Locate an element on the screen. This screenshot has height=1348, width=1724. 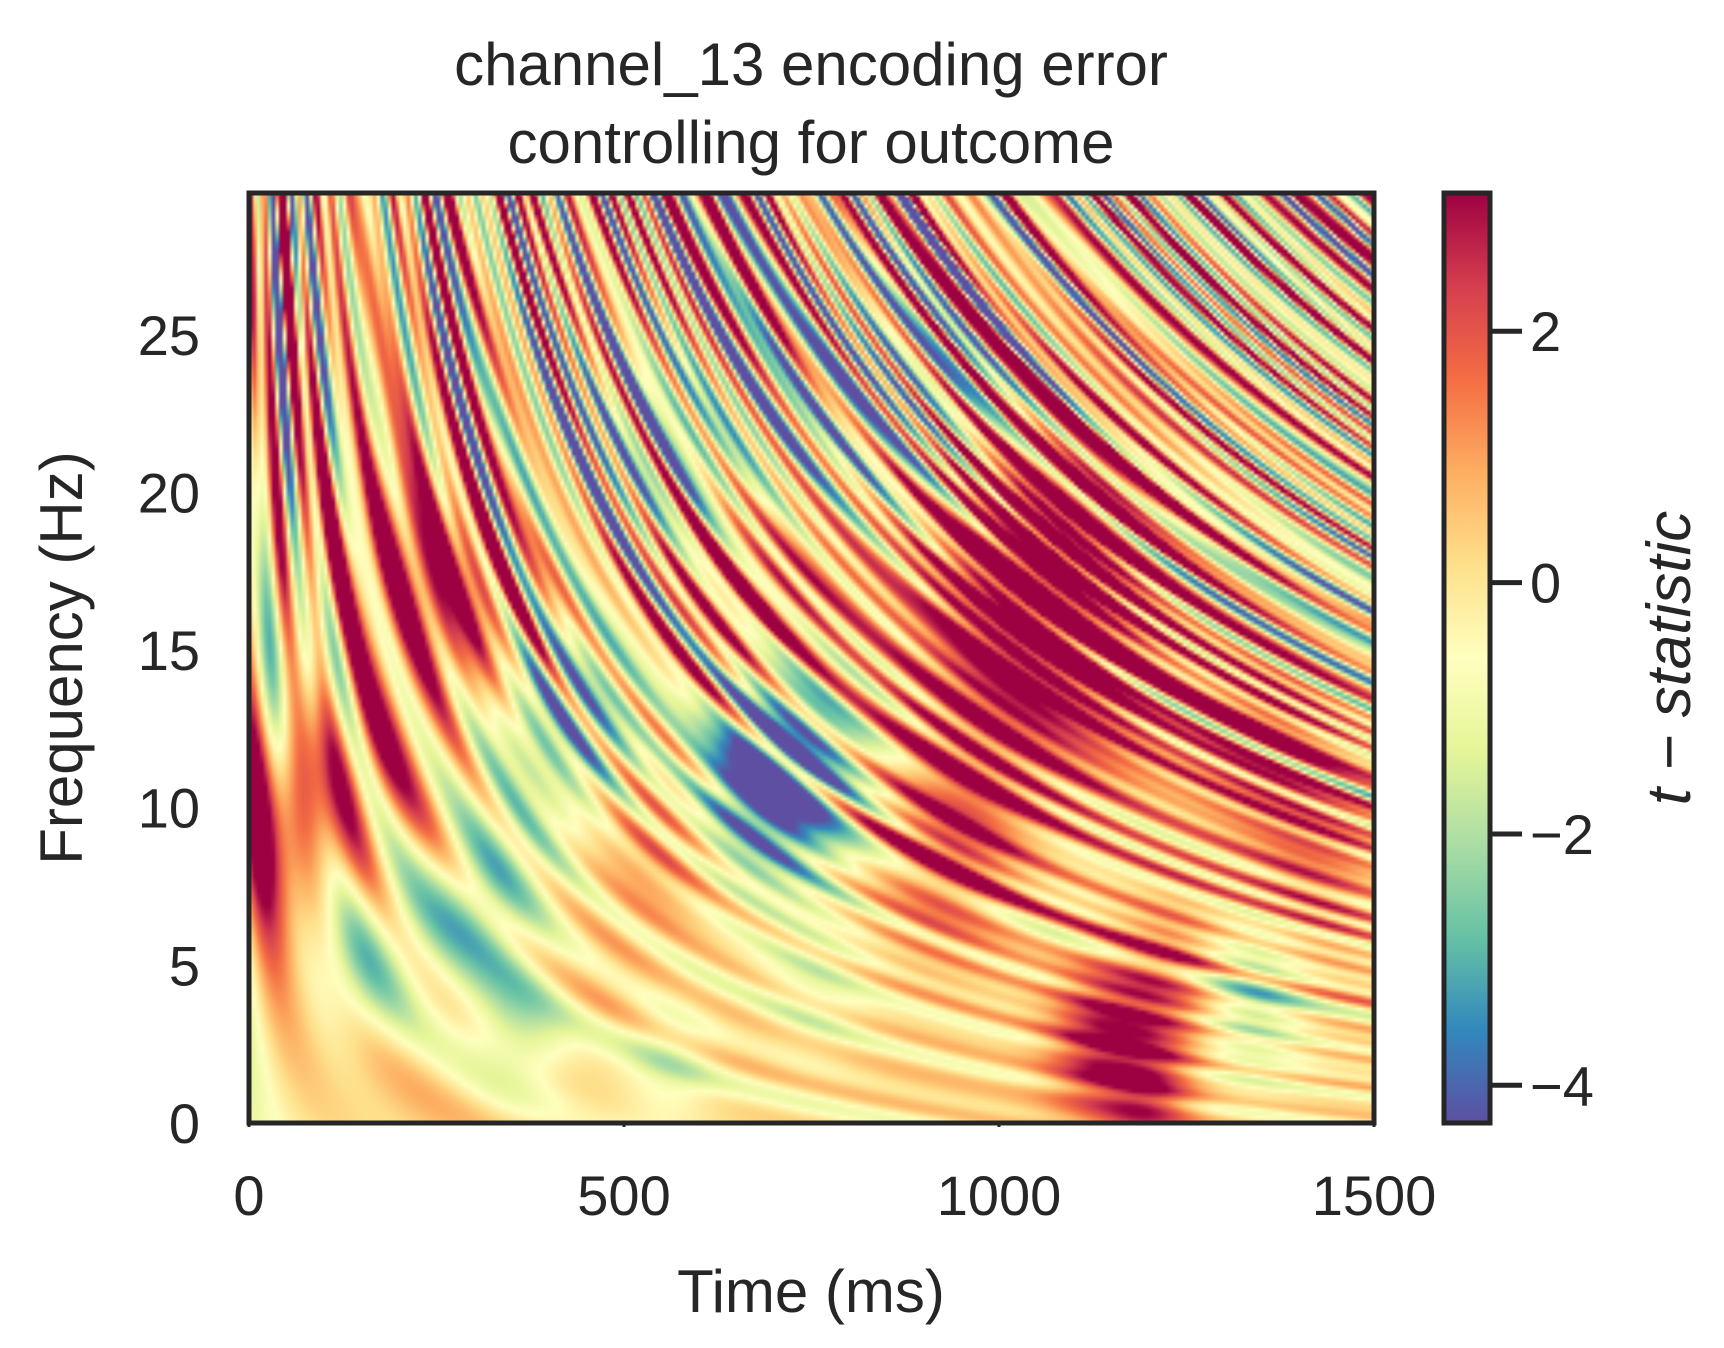
colorbar-frame is located at coordinates (1467, 658).